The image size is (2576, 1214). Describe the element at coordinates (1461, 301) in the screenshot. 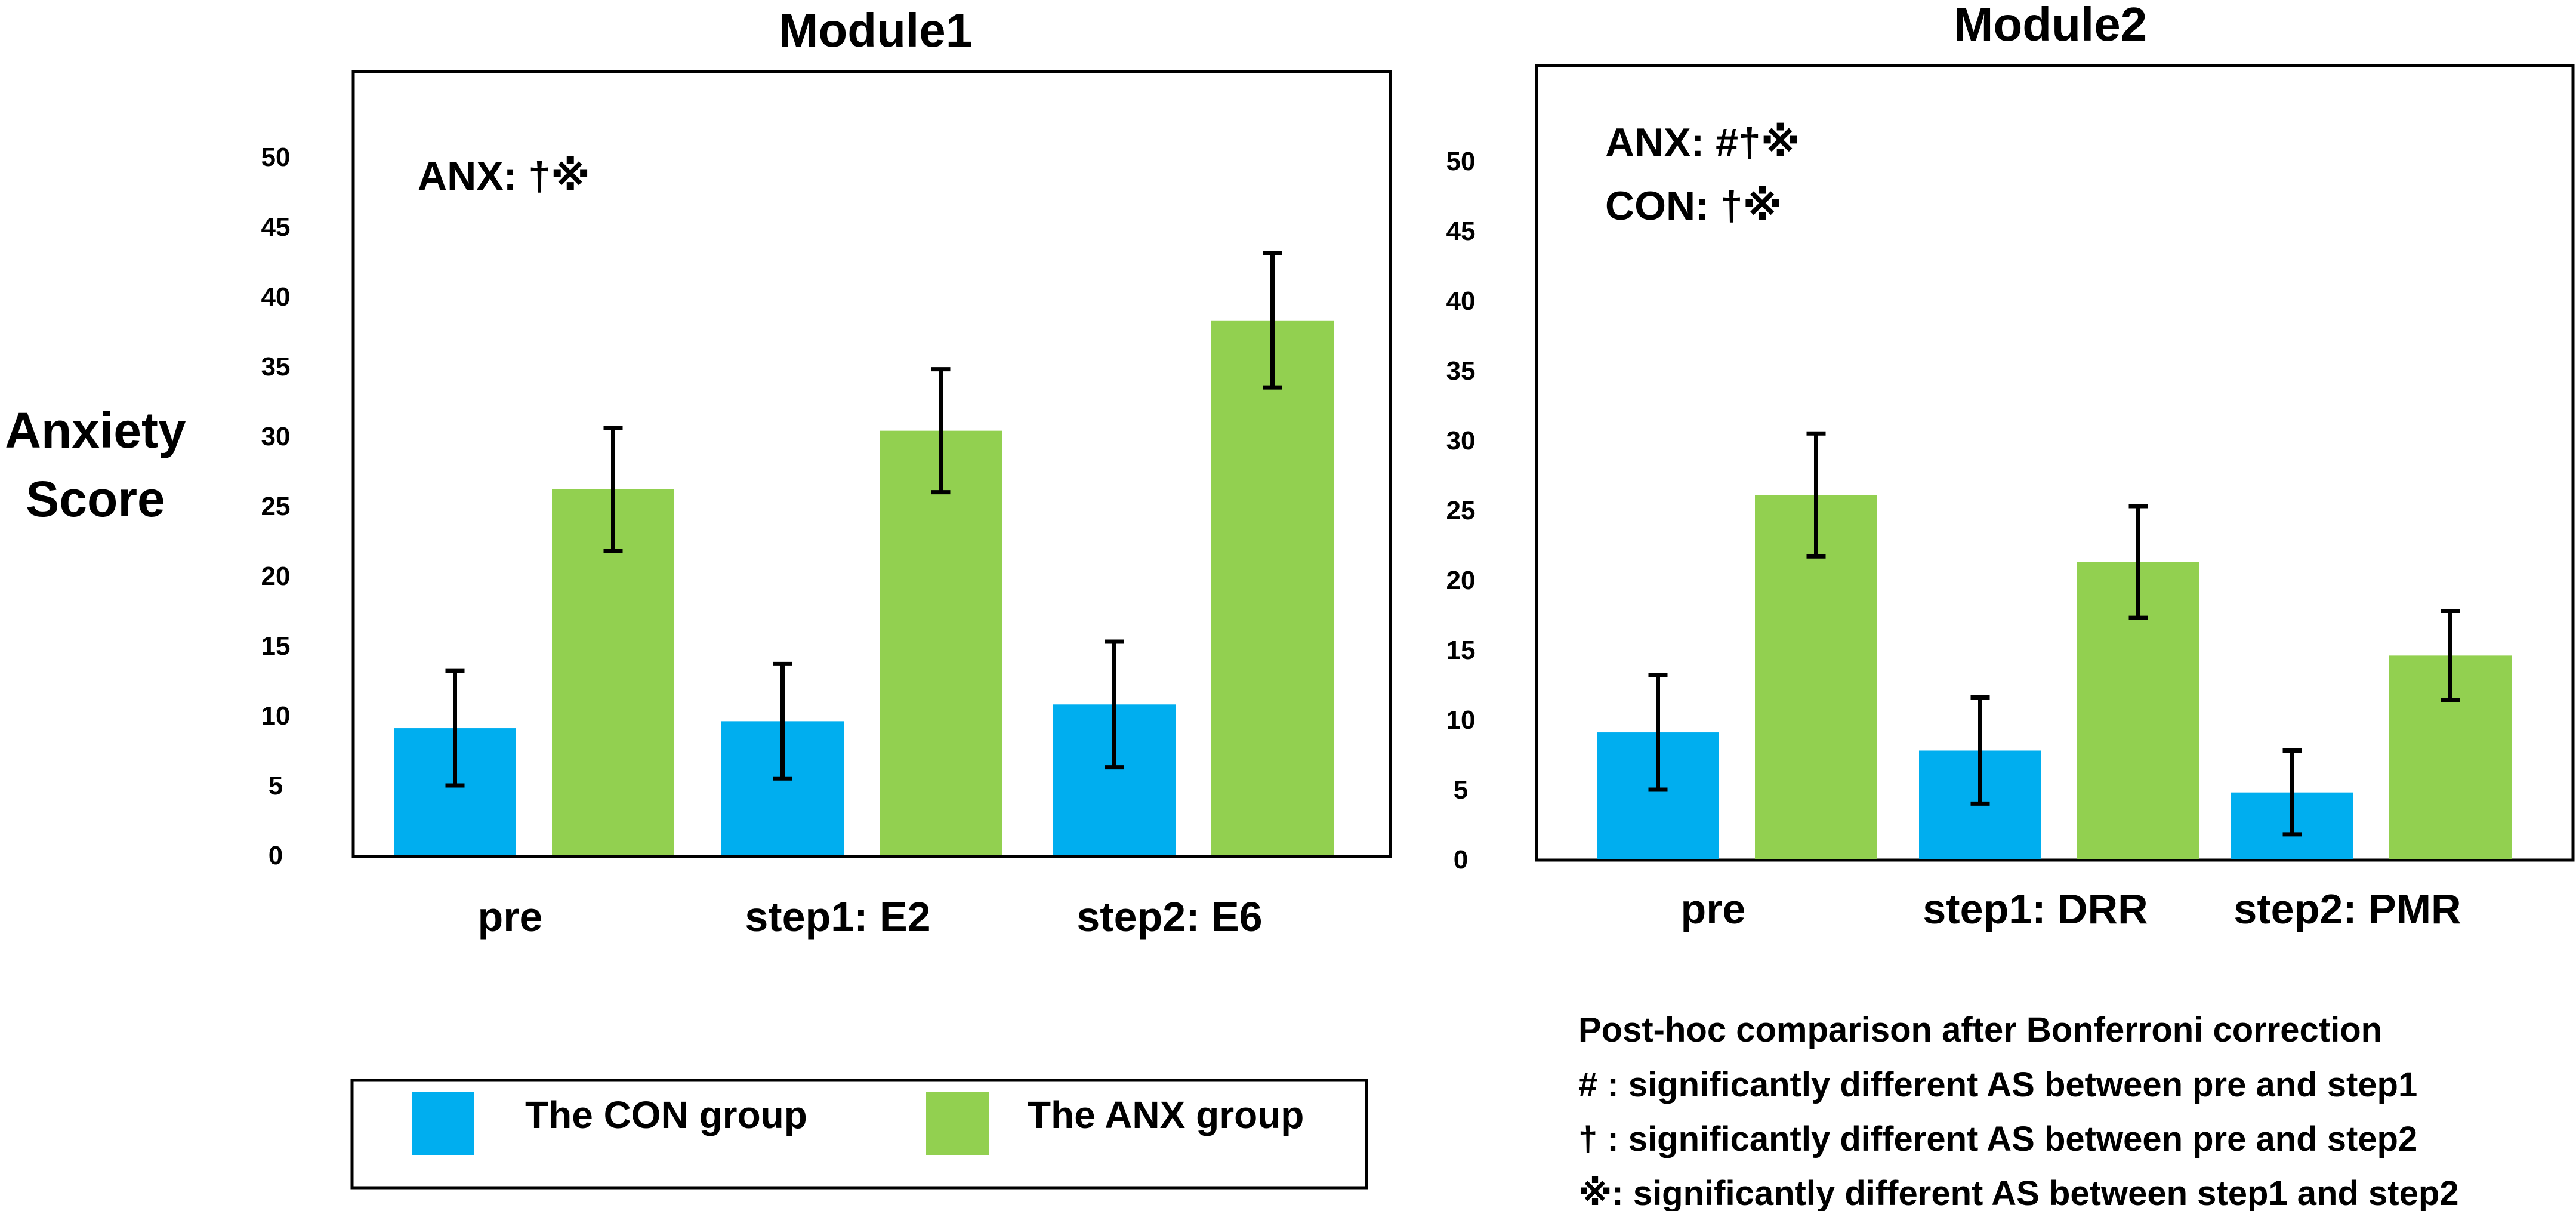

I see `module2-y-tick-40: 40` at that location.